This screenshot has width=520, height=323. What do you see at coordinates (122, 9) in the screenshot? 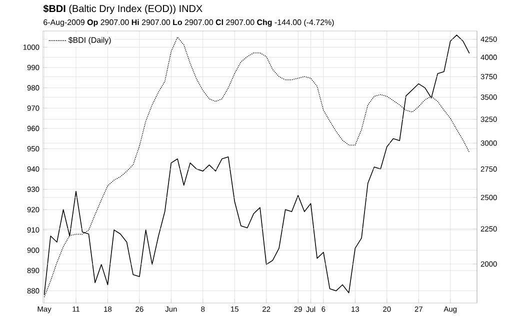
I see `chart-title: $BDI (Baltic Dry Index (EOD)) INDX` at bounding box center [122, 9].